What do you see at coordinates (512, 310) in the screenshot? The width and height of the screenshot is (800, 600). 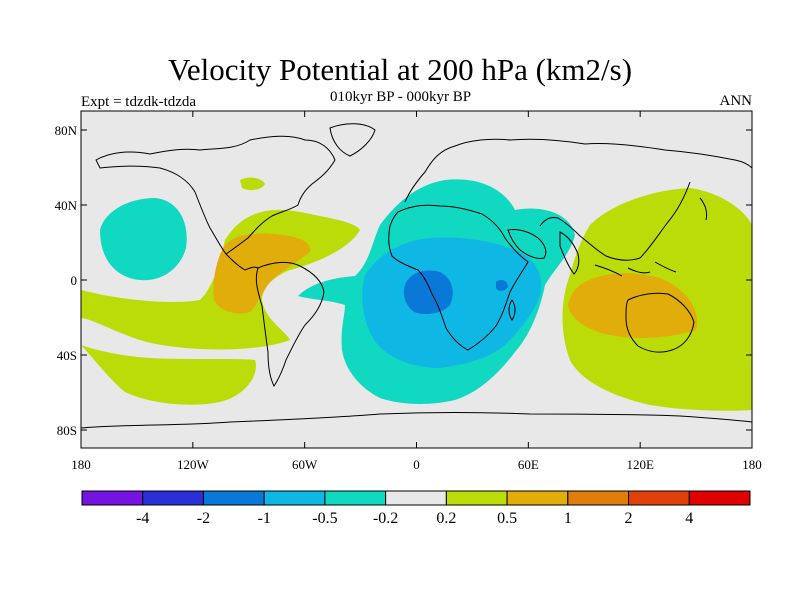 I see `coastline-madagascar` at bounding box center [512, 310].